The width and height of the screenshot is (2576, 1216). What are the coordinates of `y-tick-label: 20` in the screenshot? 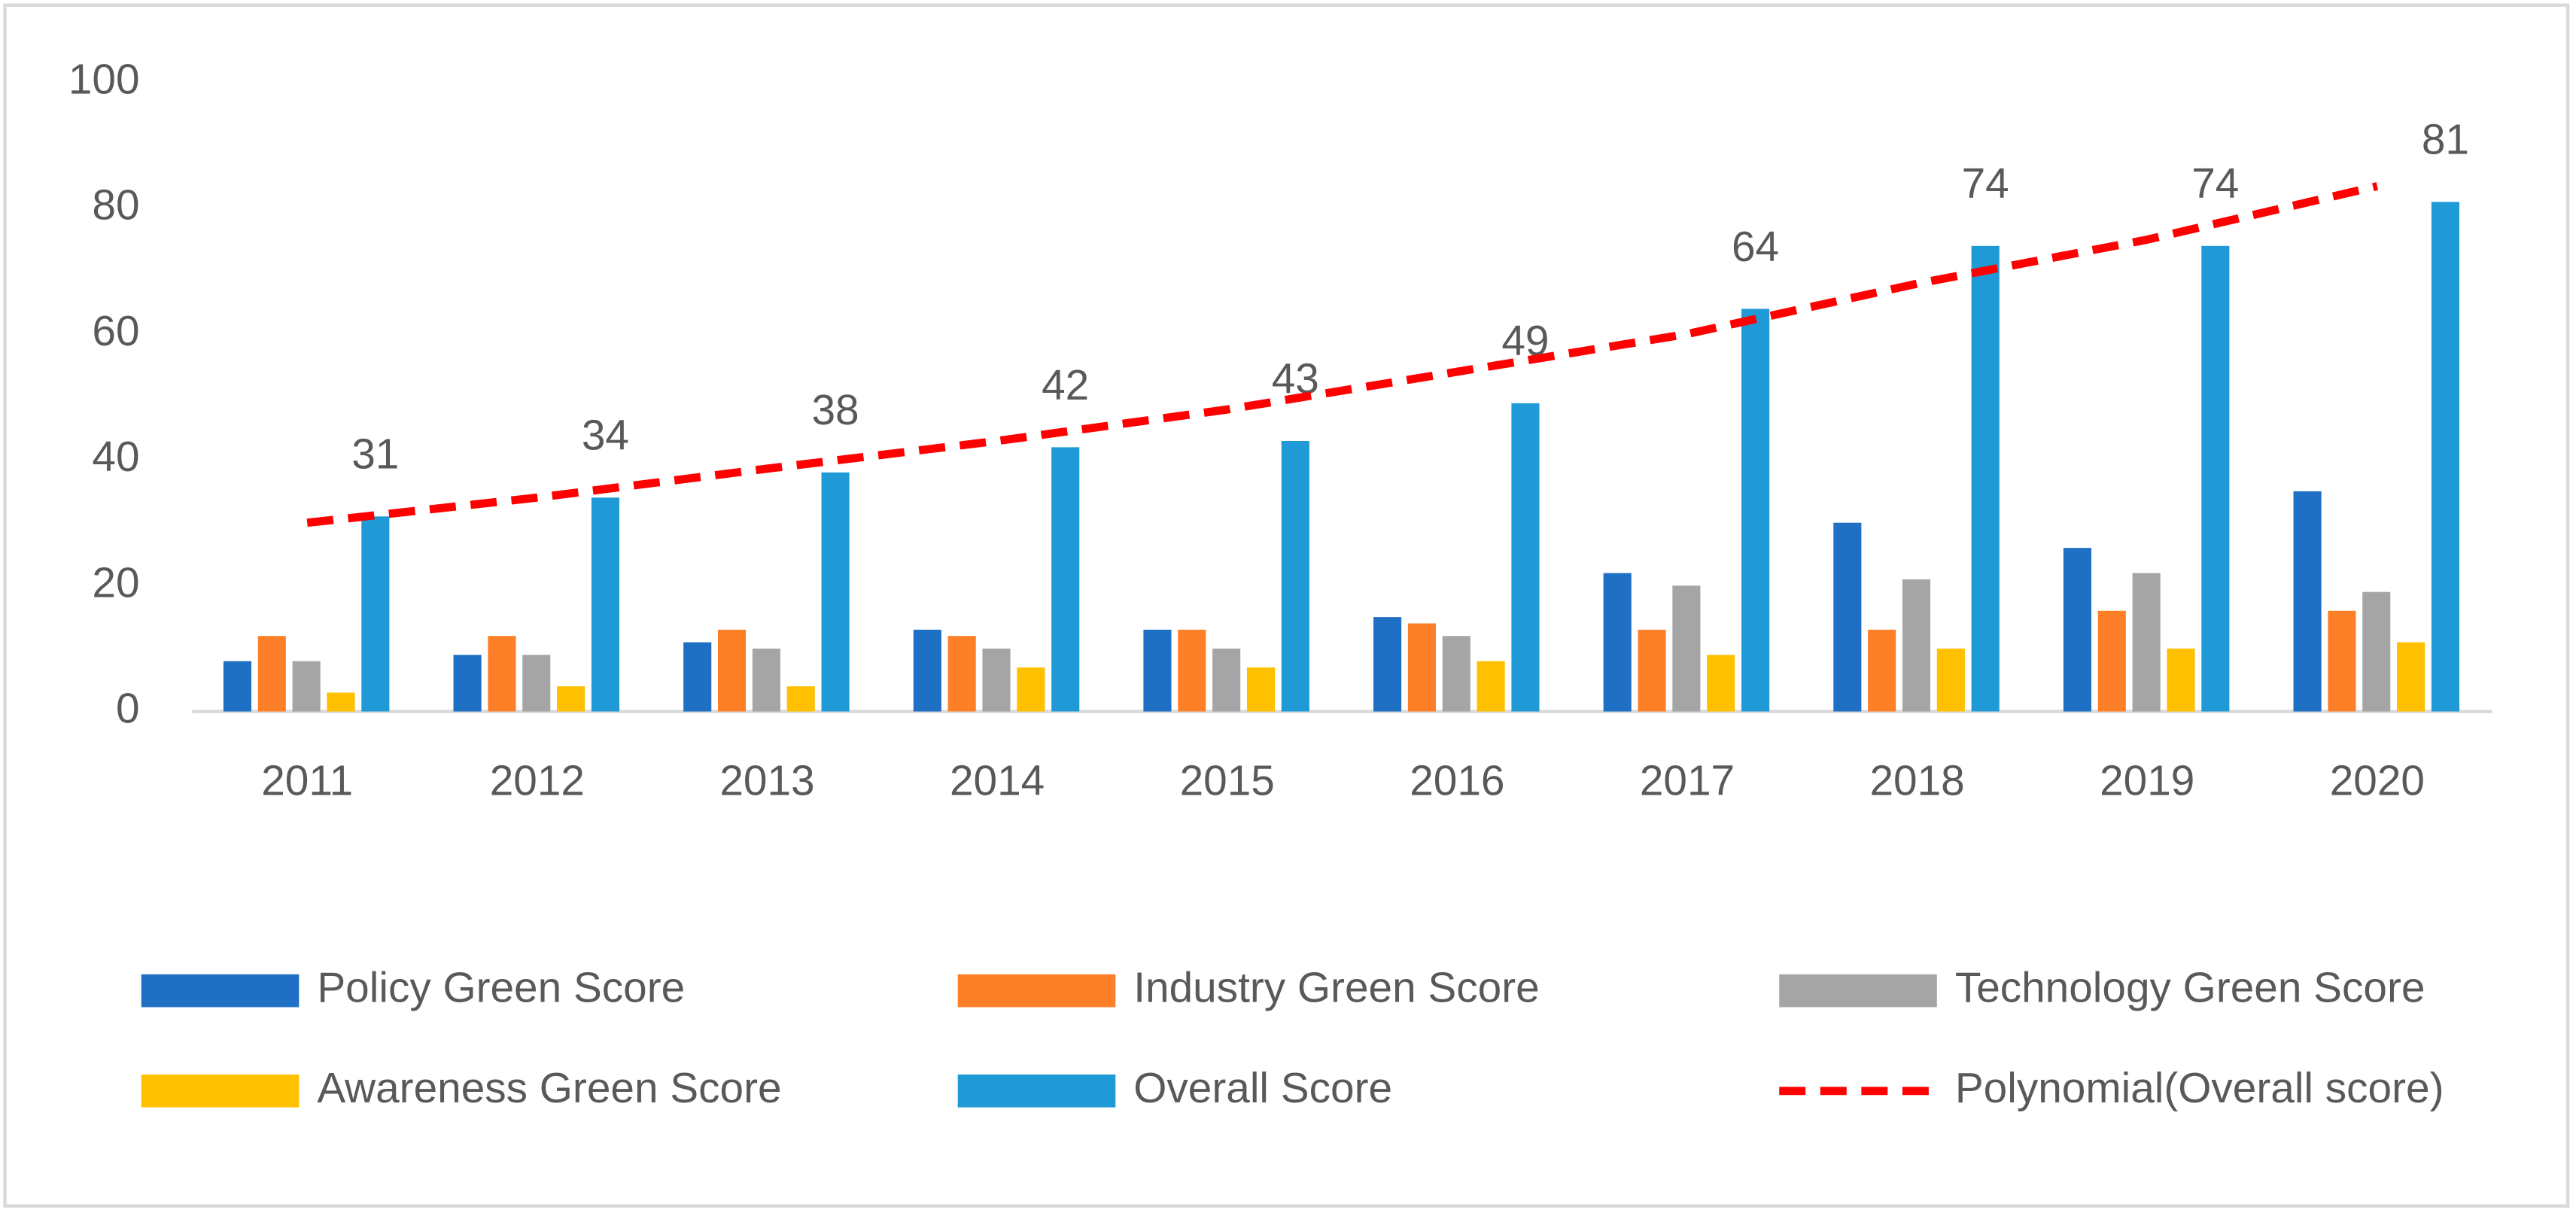 It's located at (115, 582).